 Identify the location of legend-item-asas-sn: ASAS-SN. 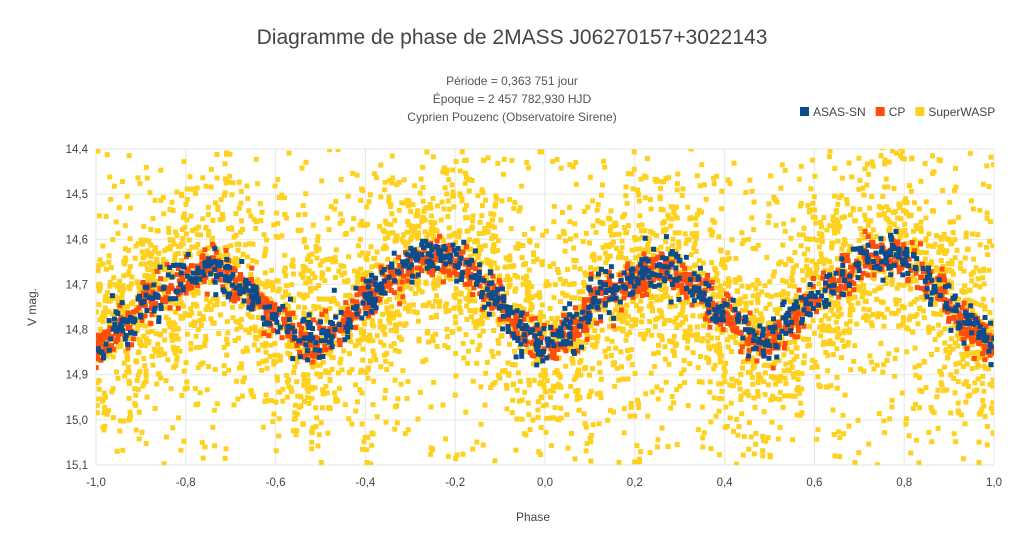
(833, 112).